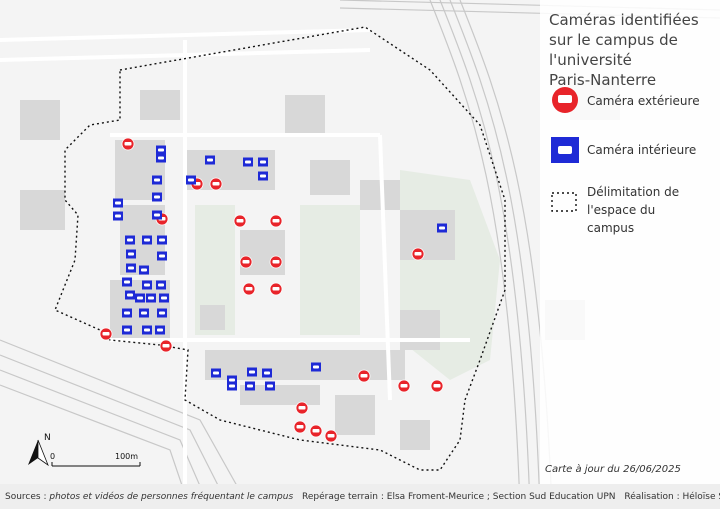 This screenshot has width=720, height=509. Describe the element at coordinates (52, 456) in the screenshot. I see `scale-start: 0` at that location.